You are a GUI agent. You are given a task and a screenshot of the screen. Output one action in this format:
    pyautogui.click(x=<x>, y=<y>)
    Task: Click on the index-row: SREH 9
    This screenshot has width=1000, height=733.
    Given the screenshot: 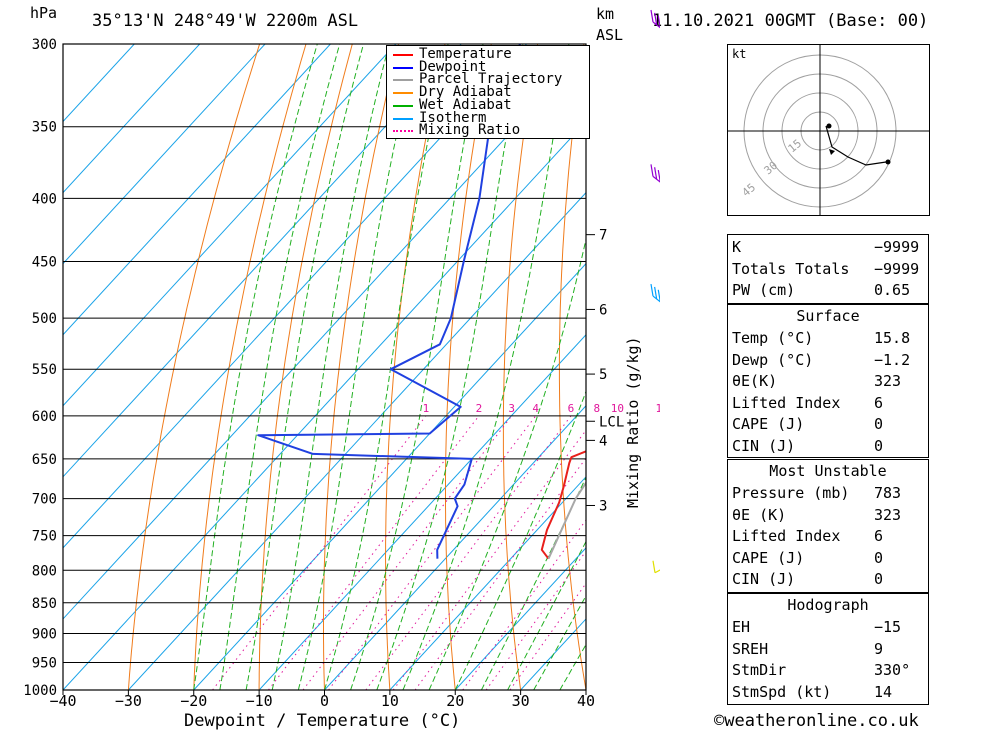 What is the action you would take?
    pyautogui.click(x=827, y=649)
    